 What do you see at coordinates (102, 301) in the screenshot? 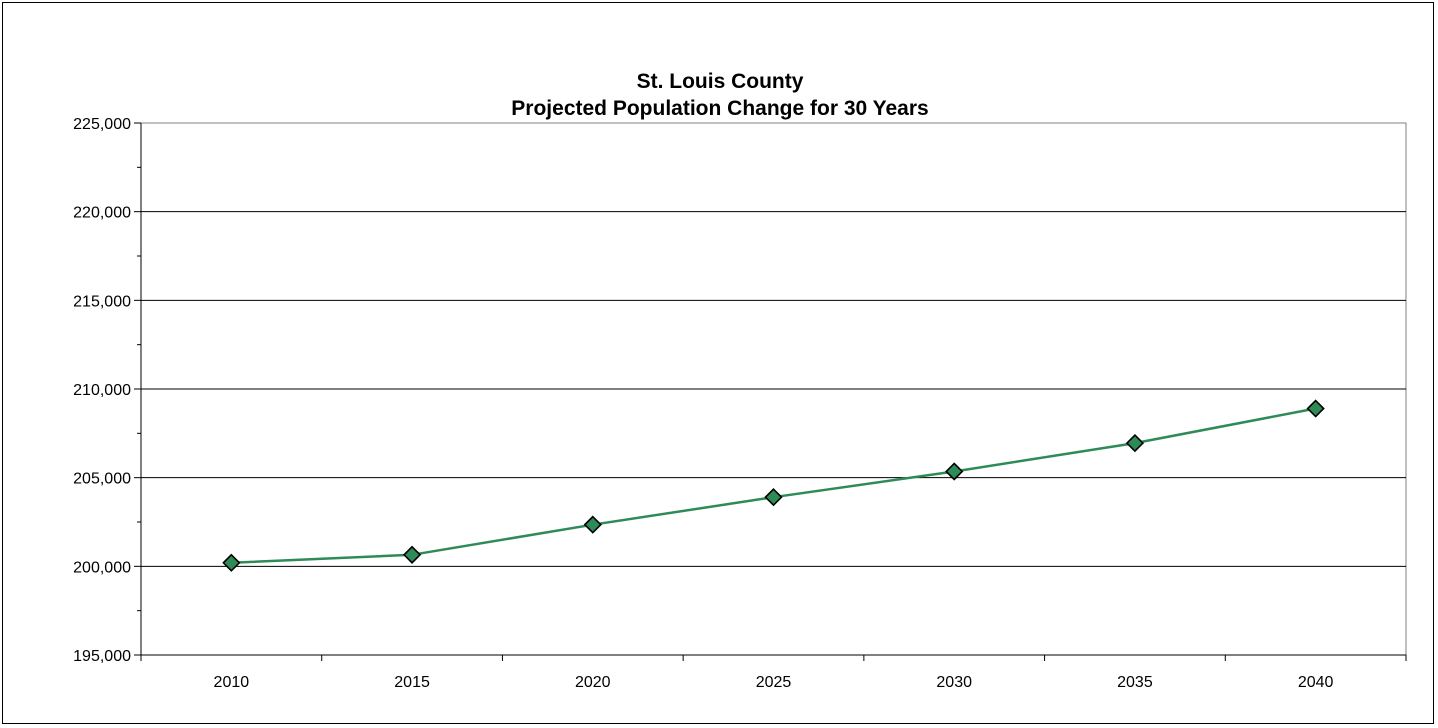
I see `y-tick-label: 215,000` at bounding box center [102, 301].